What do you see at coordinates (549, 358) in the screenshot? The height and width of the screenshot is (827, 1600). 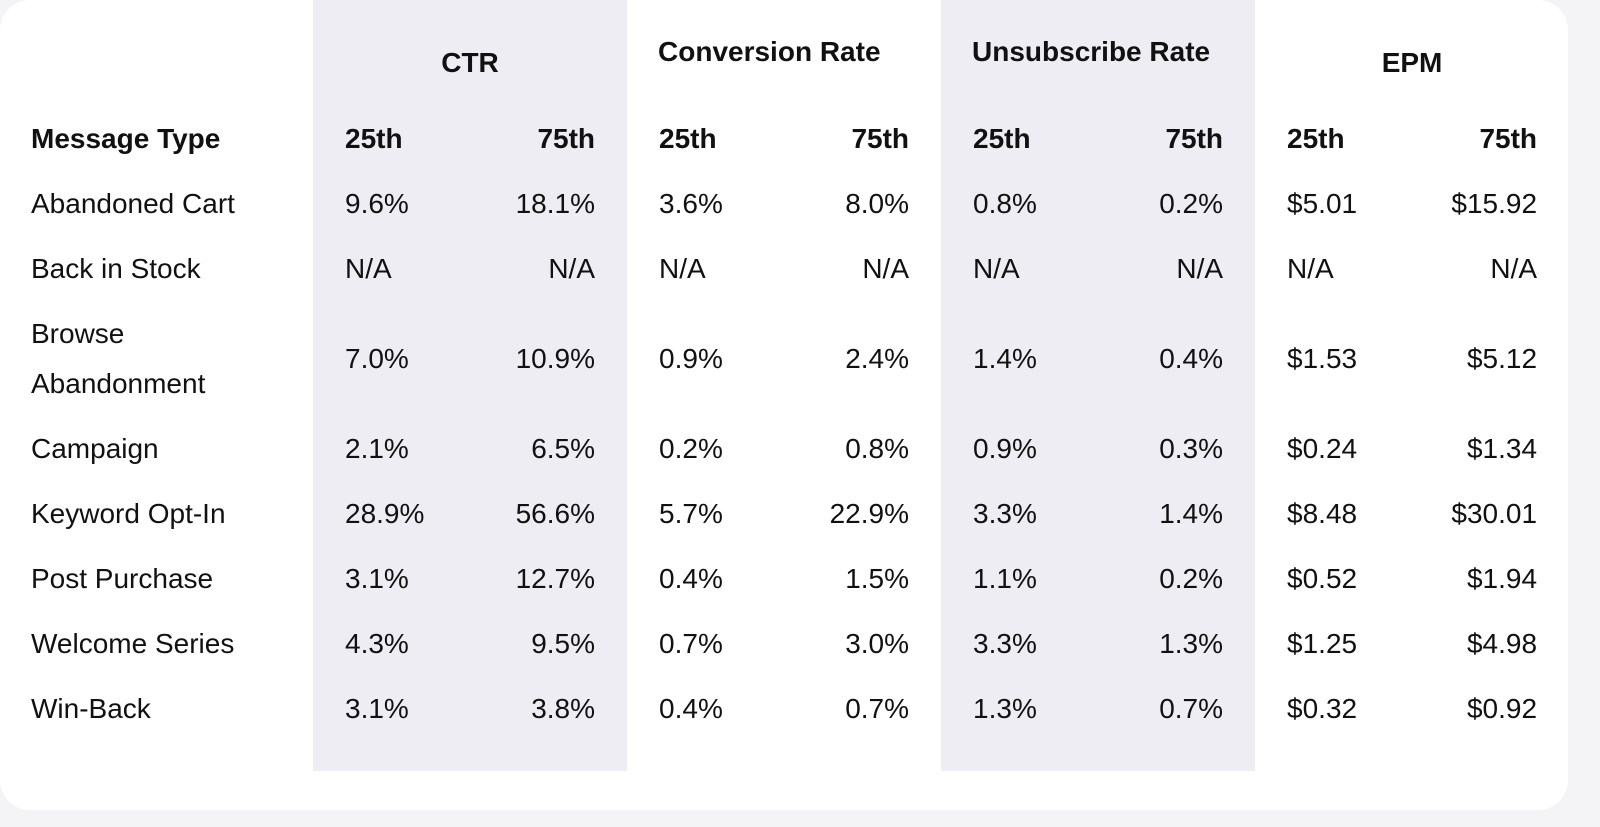 I see `cell: 10.9%` at bounding box center [549, 358].